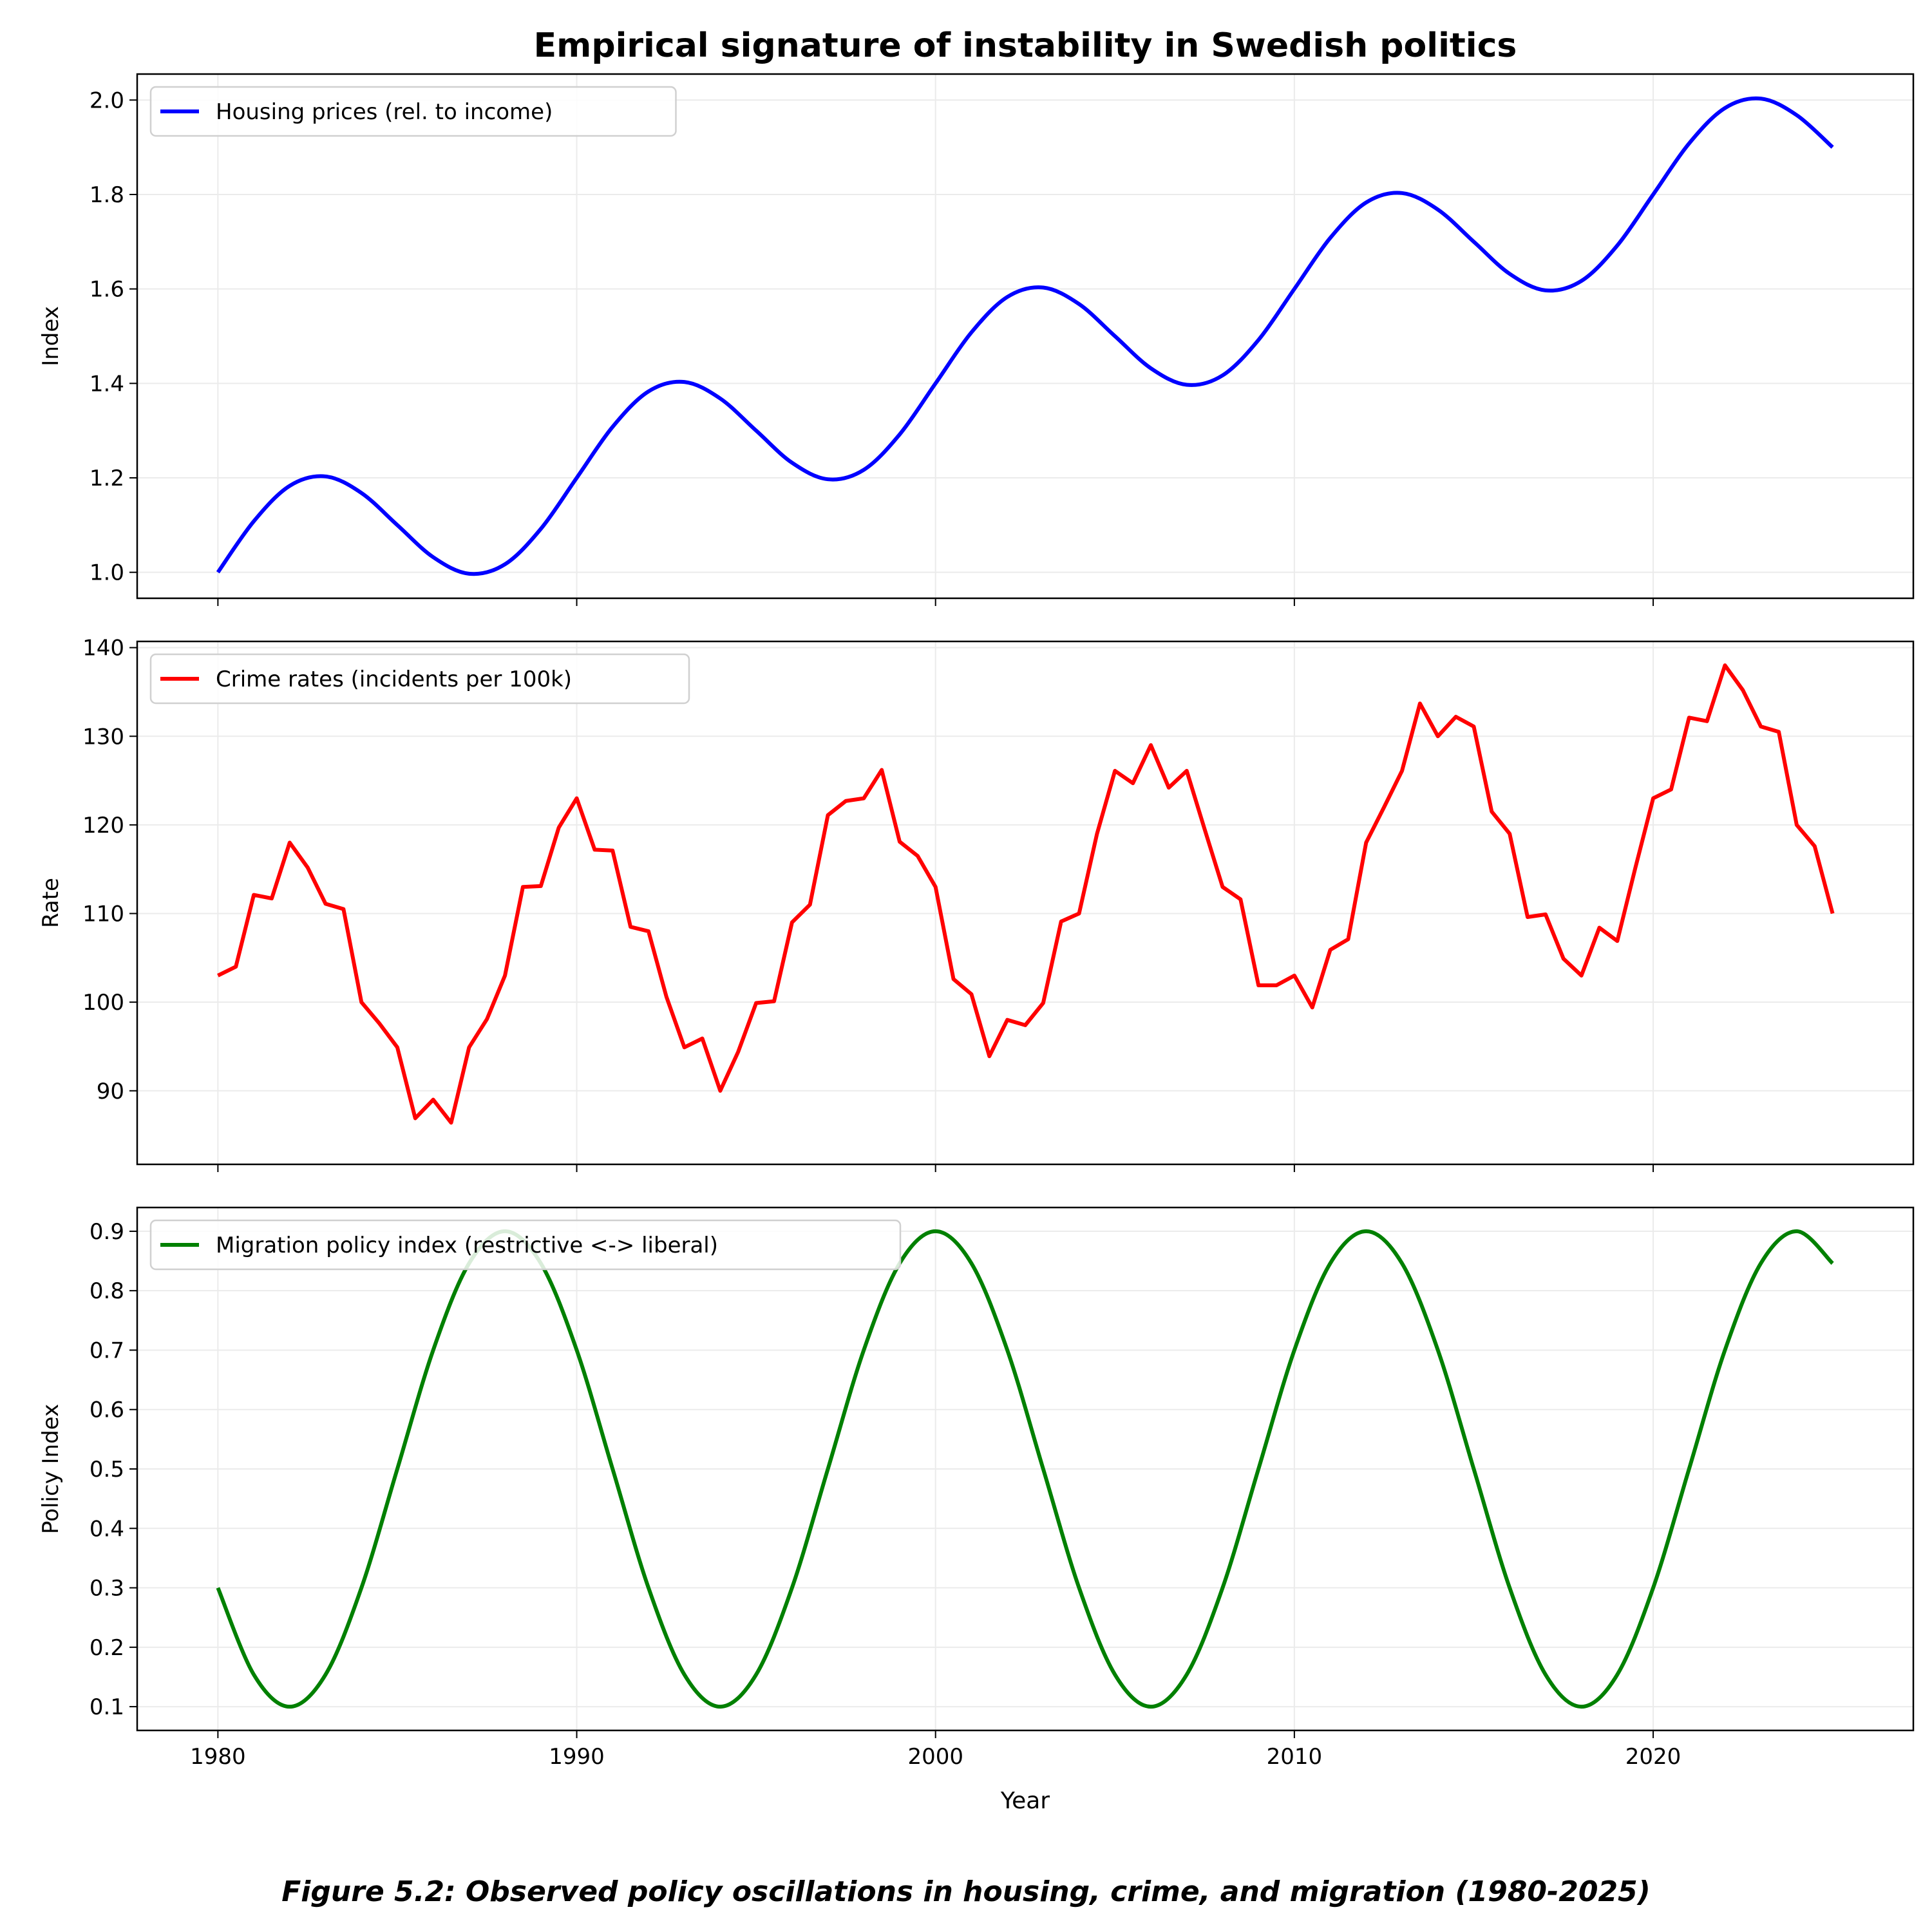 The image size is (1932, 1932). I want to click on y-tick-label: 140, so click(103, 649).